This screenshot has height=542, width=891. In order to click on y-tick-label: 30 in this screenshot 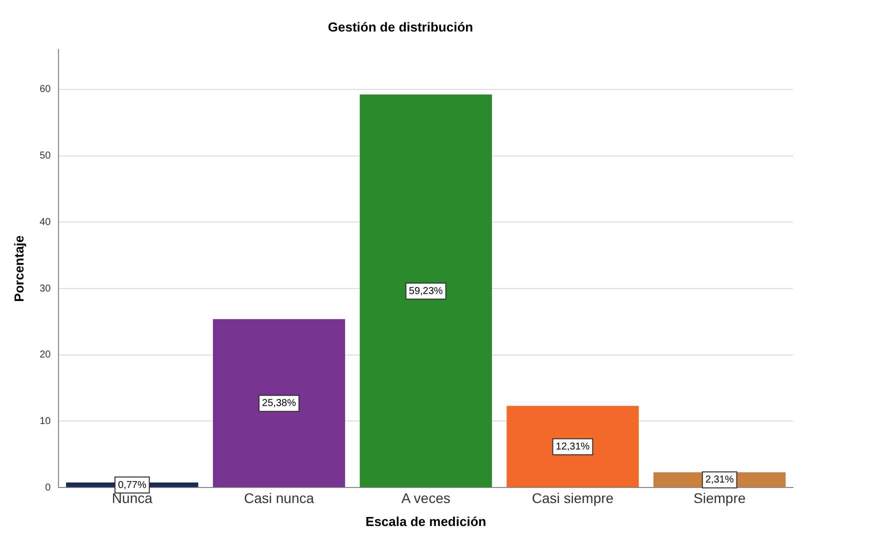, I will do `click(46, 288)`.